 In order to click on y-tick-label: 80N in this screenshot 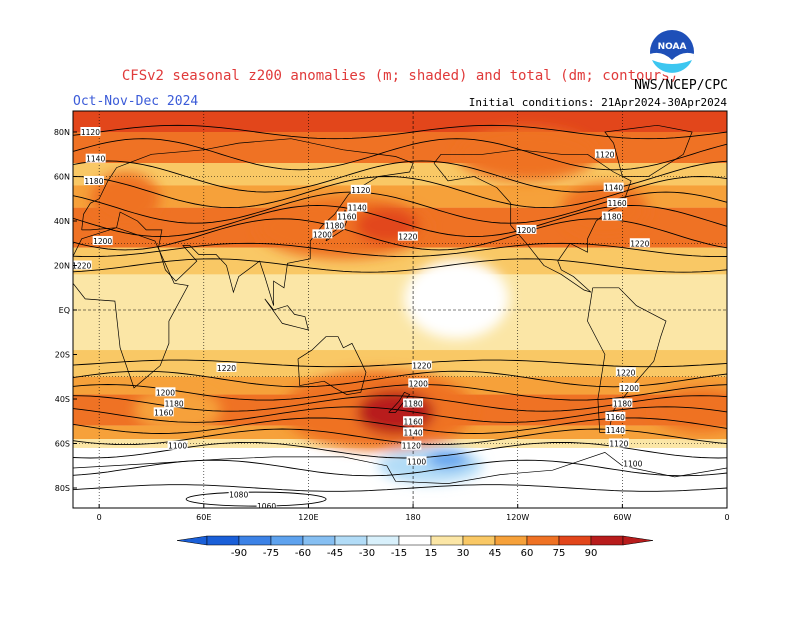, I will do `click(62, 132)`.